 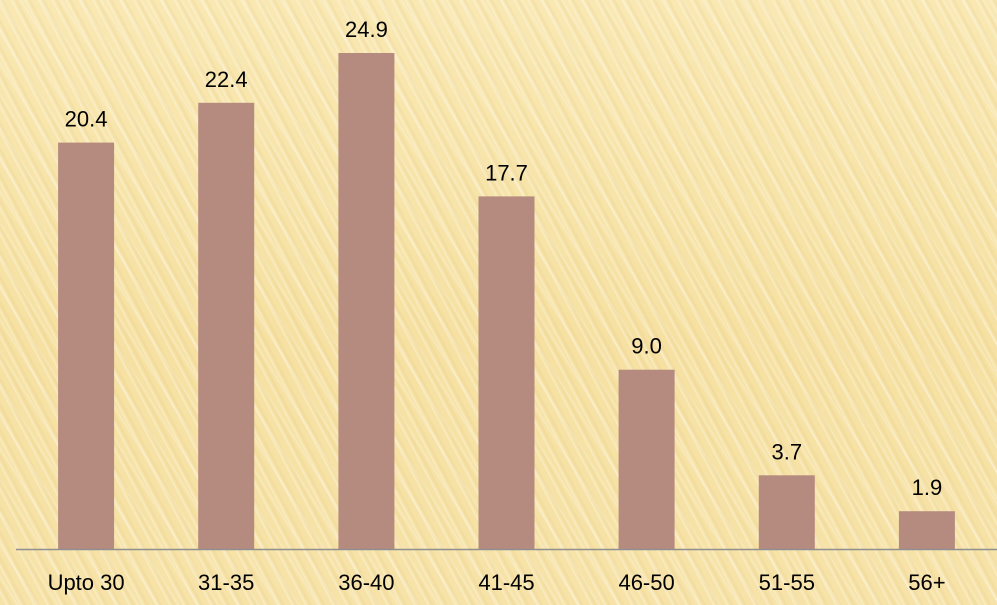 What do you see at coordinates (226, 582) in the screenshot?
I see `category-label-1: 31-35` at bounding box center [226, 582].